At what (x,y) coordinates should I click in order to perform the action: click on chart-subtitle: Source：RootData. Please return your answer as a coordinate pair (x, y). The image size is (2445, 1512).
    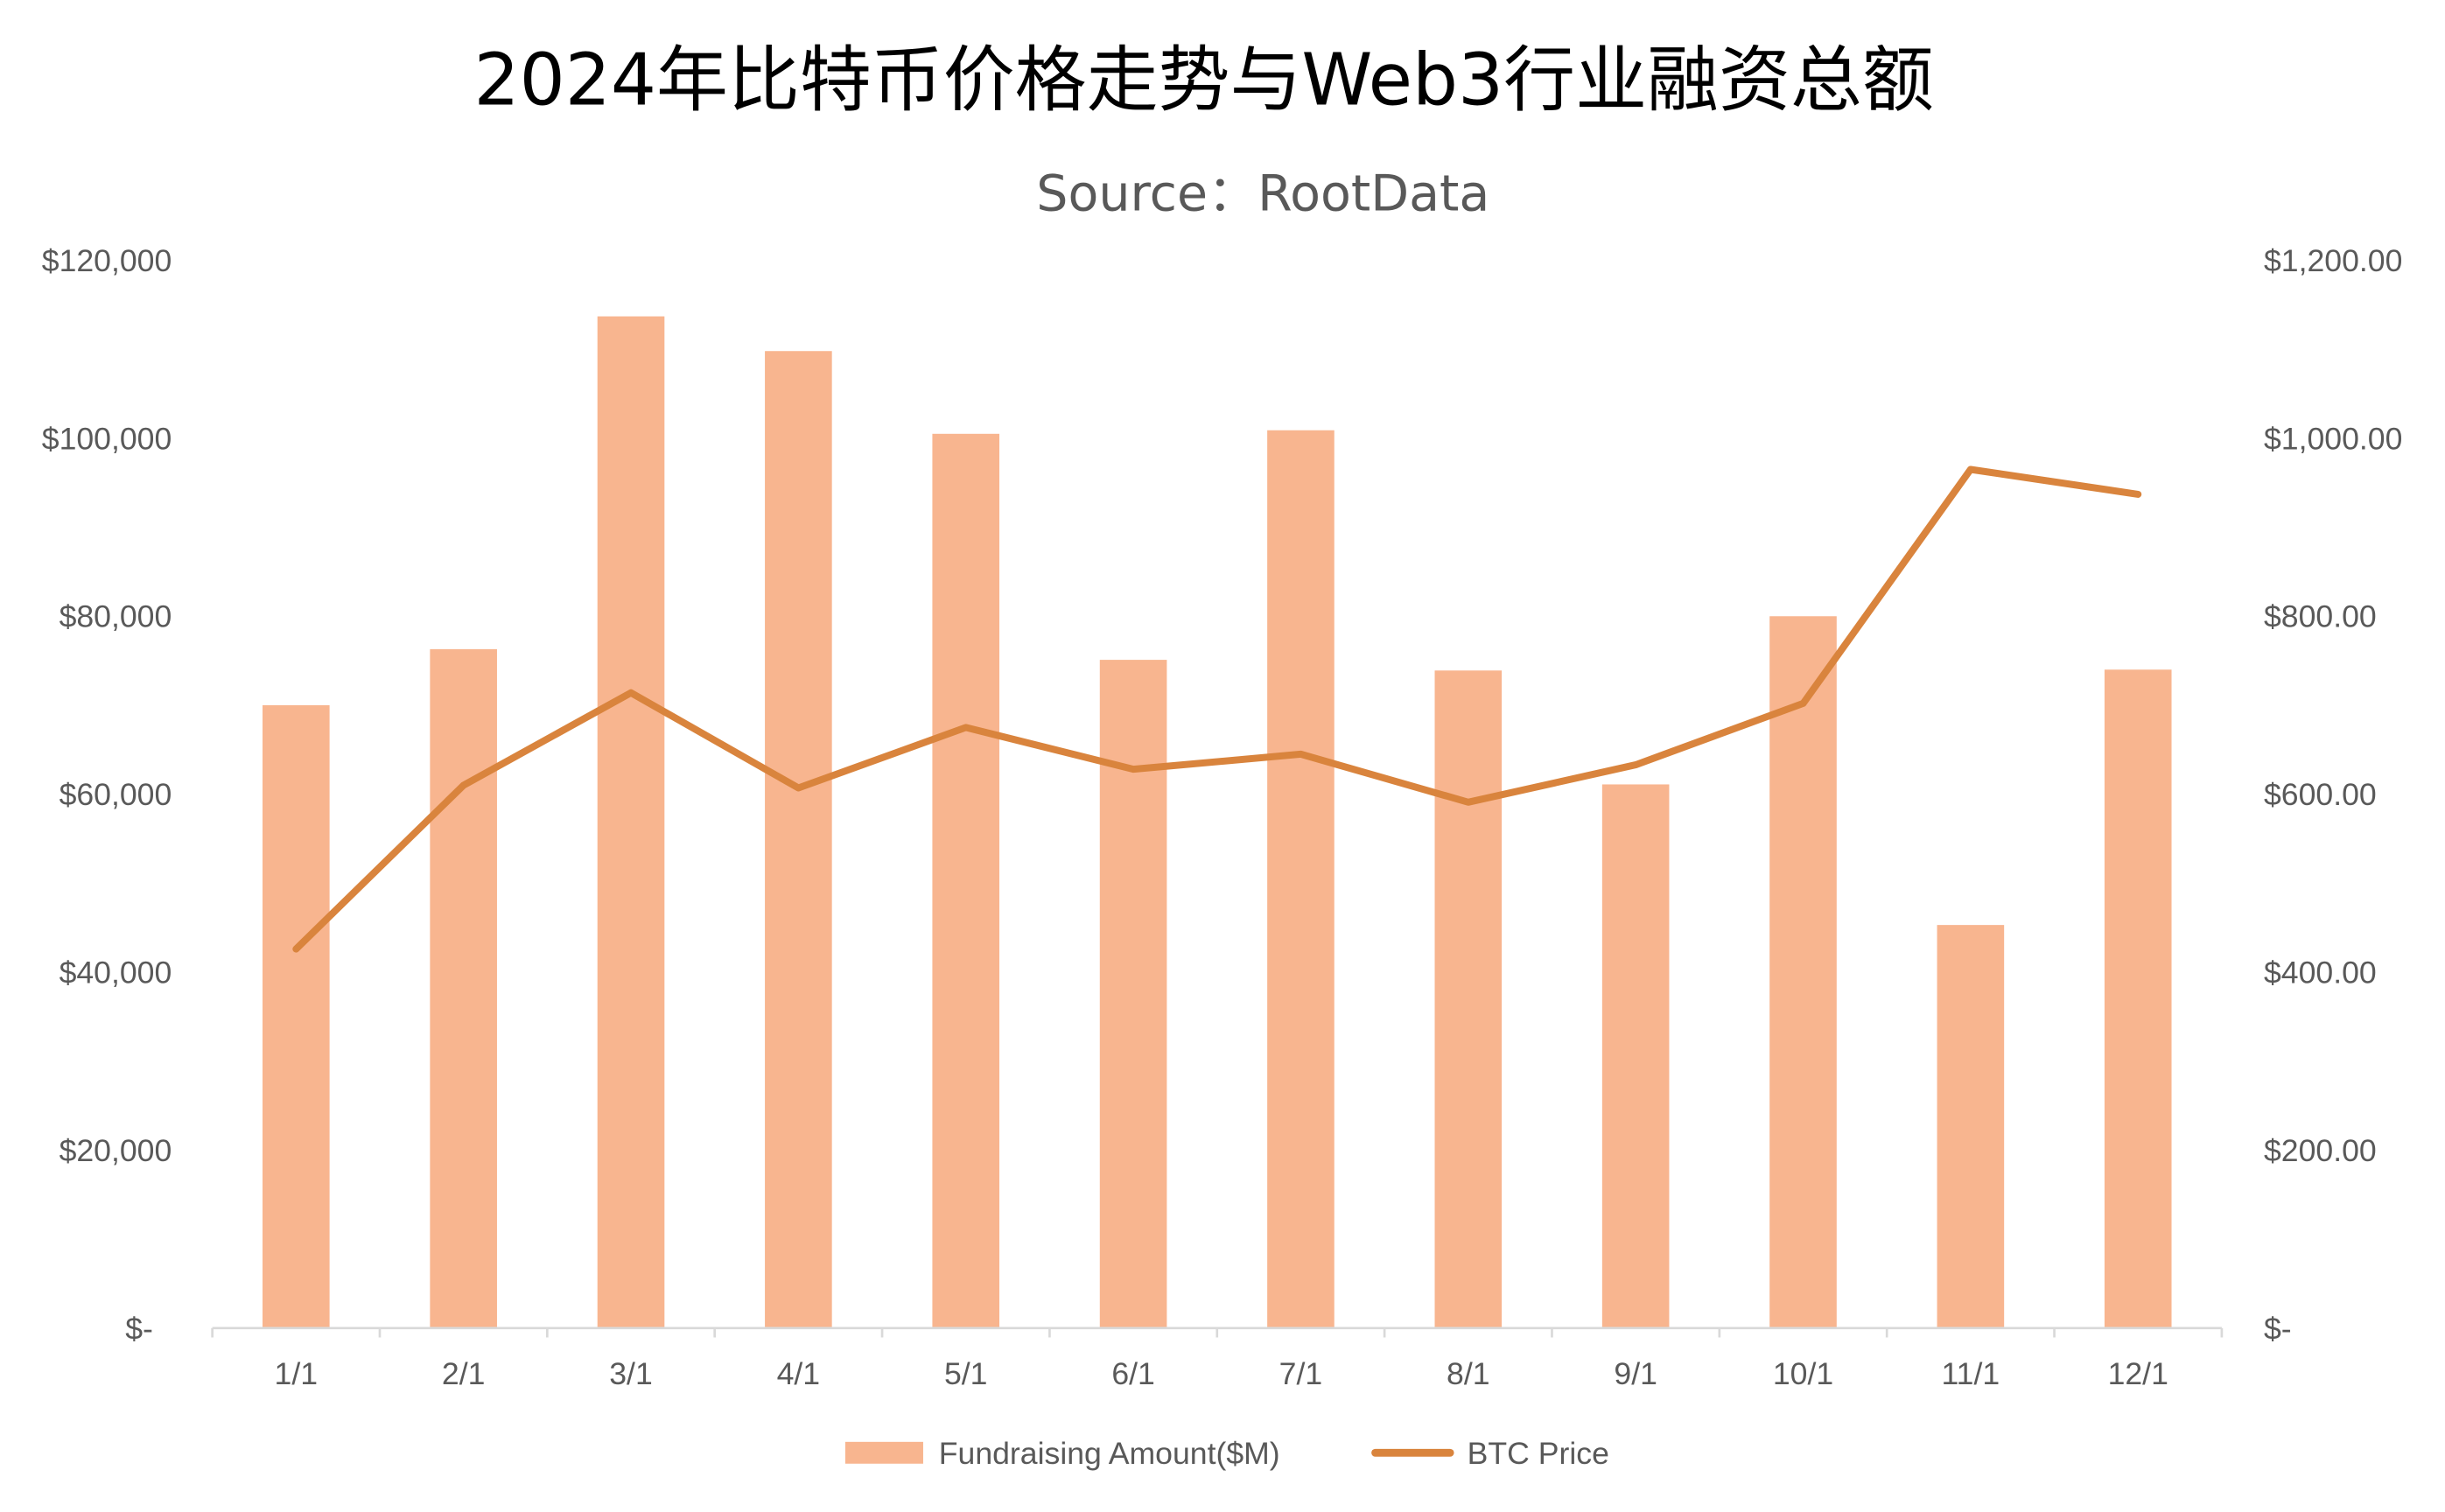
    Looking at the image, I should click on (1262, 193).